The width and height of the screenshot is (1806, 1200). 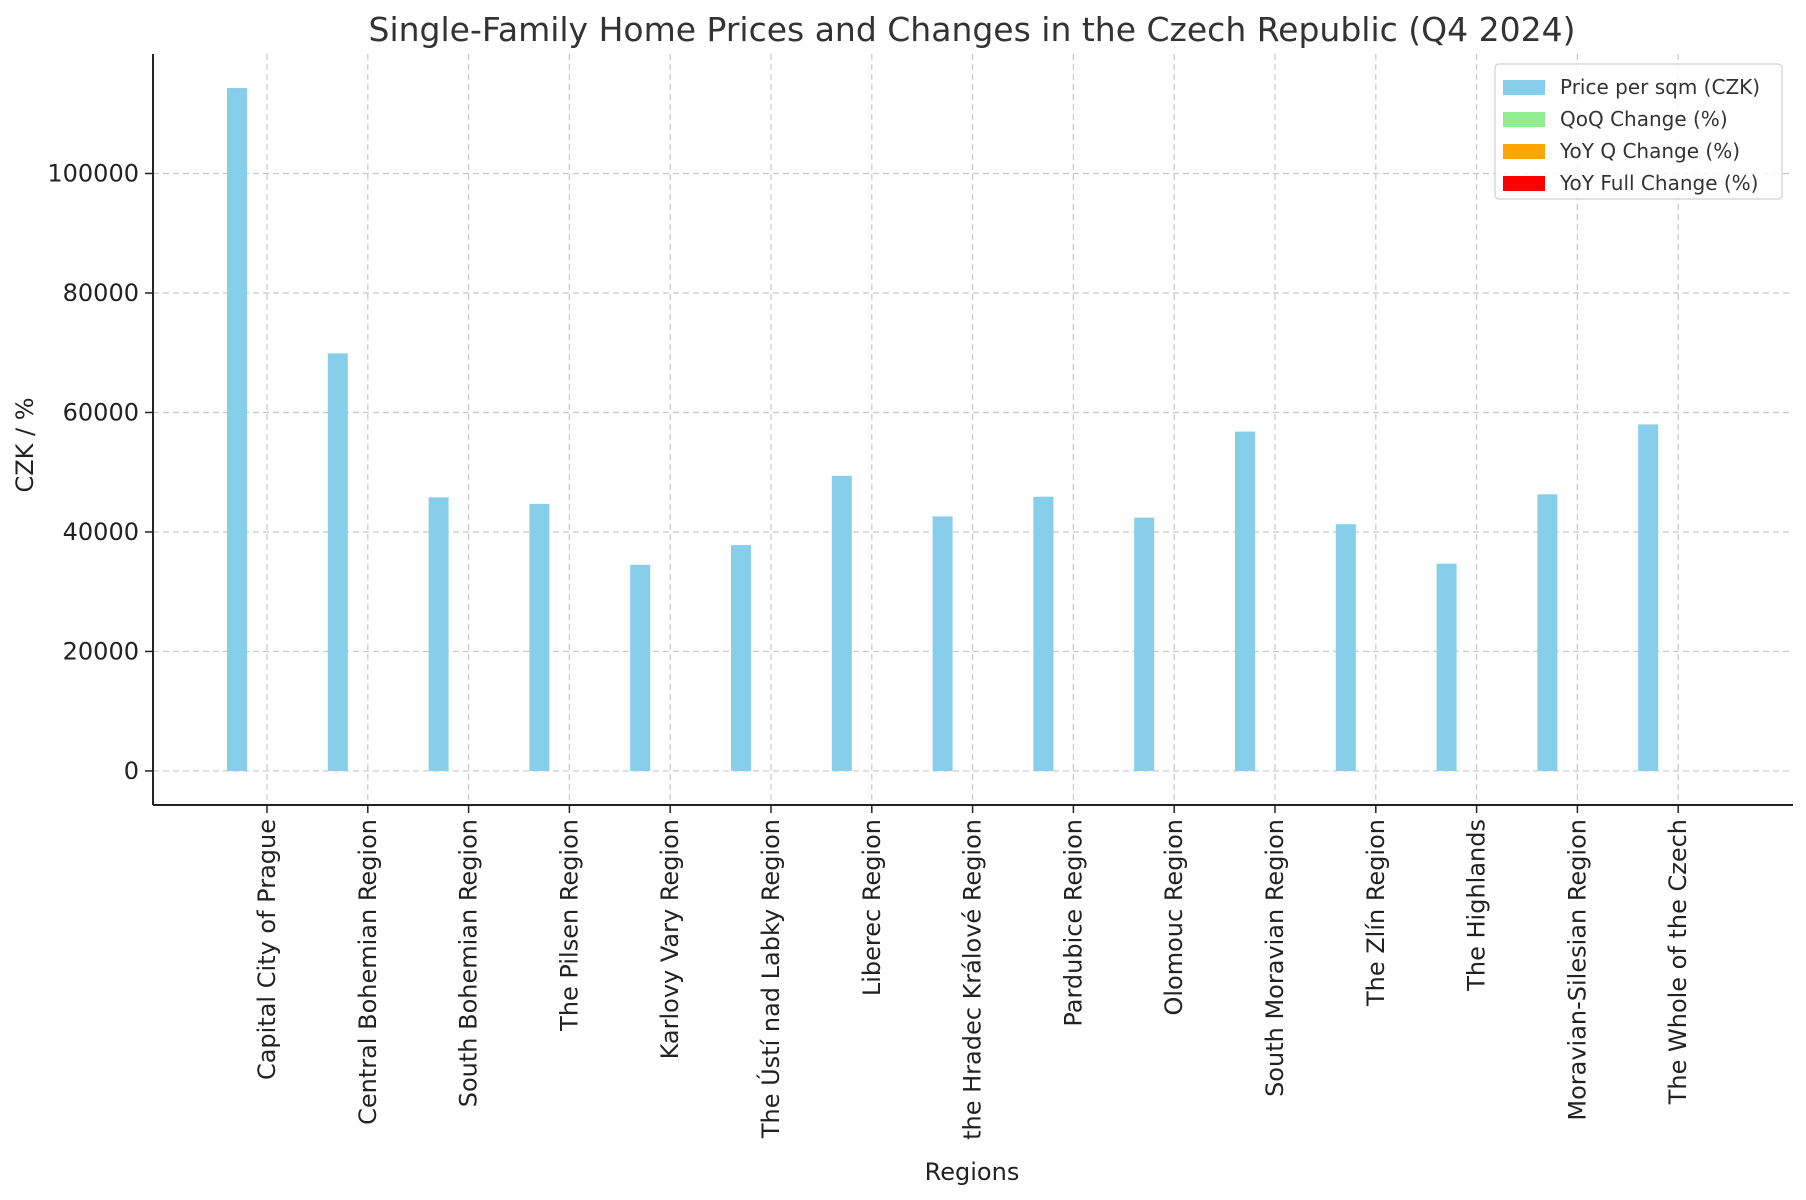 What do you see at coordinates (101, 651) in the screenshot?
I see `y-tick-label: 20000` at bounding box center [101, 651].